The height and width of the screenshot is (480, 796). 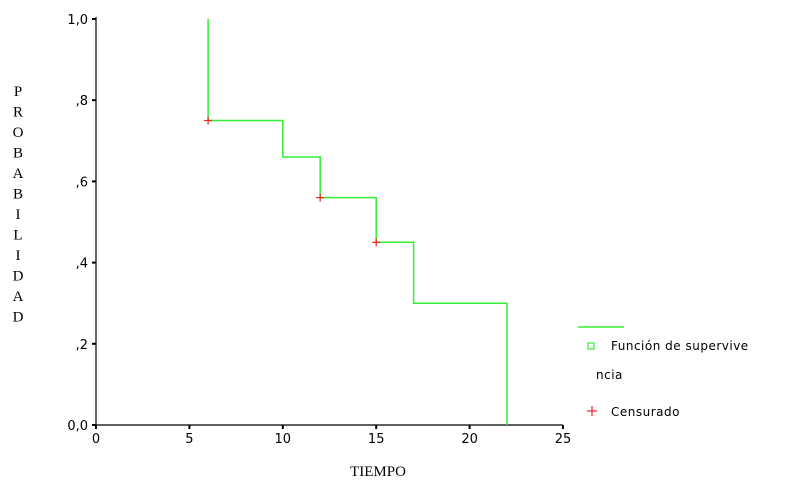 What do you see at coordinates (96, 439) in the screenshot?
I see `x-tick-label: 0` at bounding box center [96, 439].